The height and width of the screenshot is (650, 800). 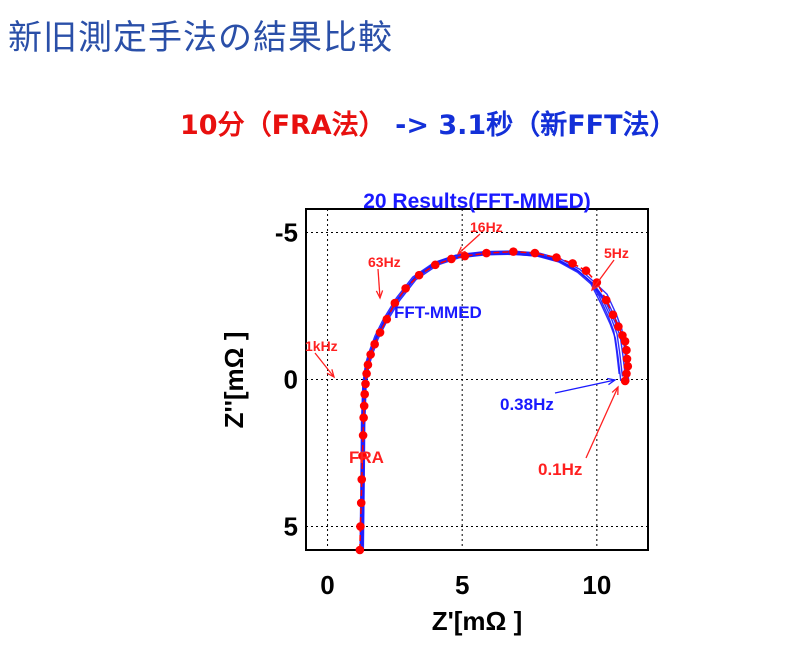 What do you see at coordinates (486, 227) in the screenshot?
I see `annotation-label: 16Hz` at bounding box center [486, 227].